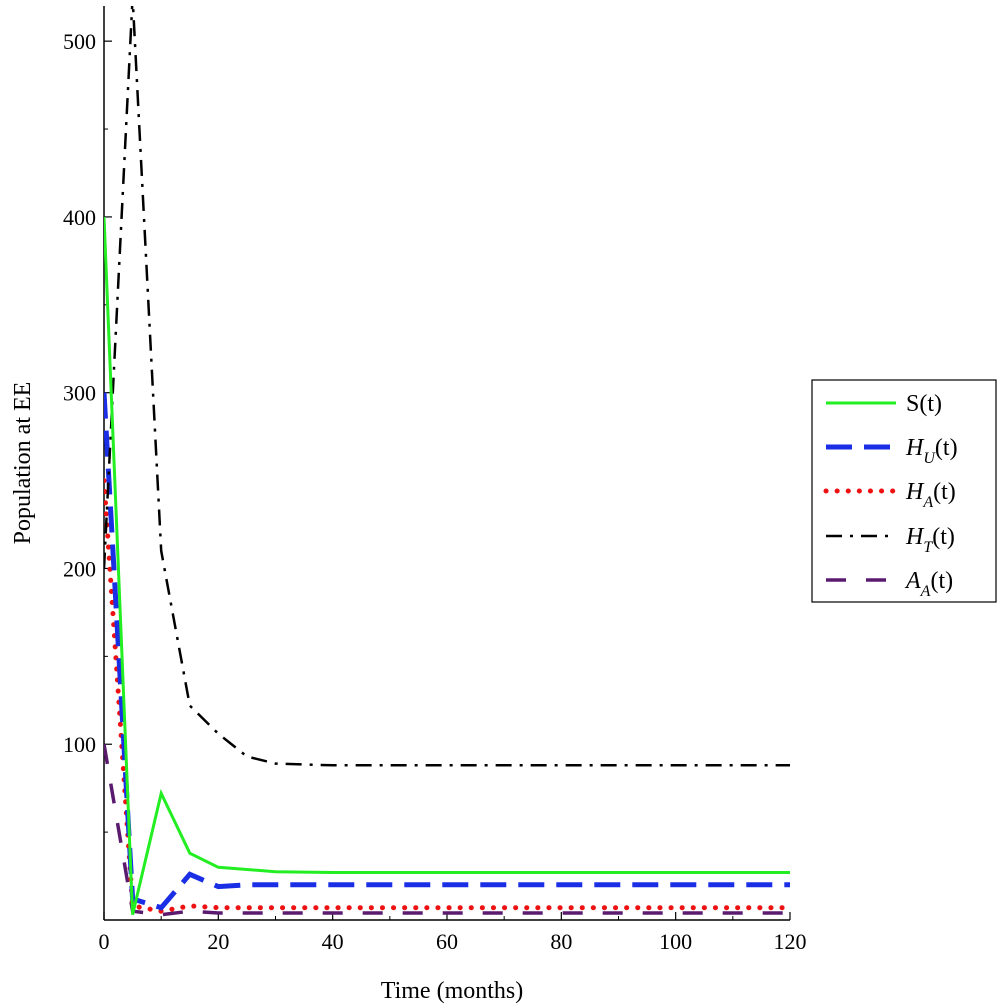 This screenshot has height=1006, width=1004. I want to click on legend-label-sub: T, so click(928, 547).